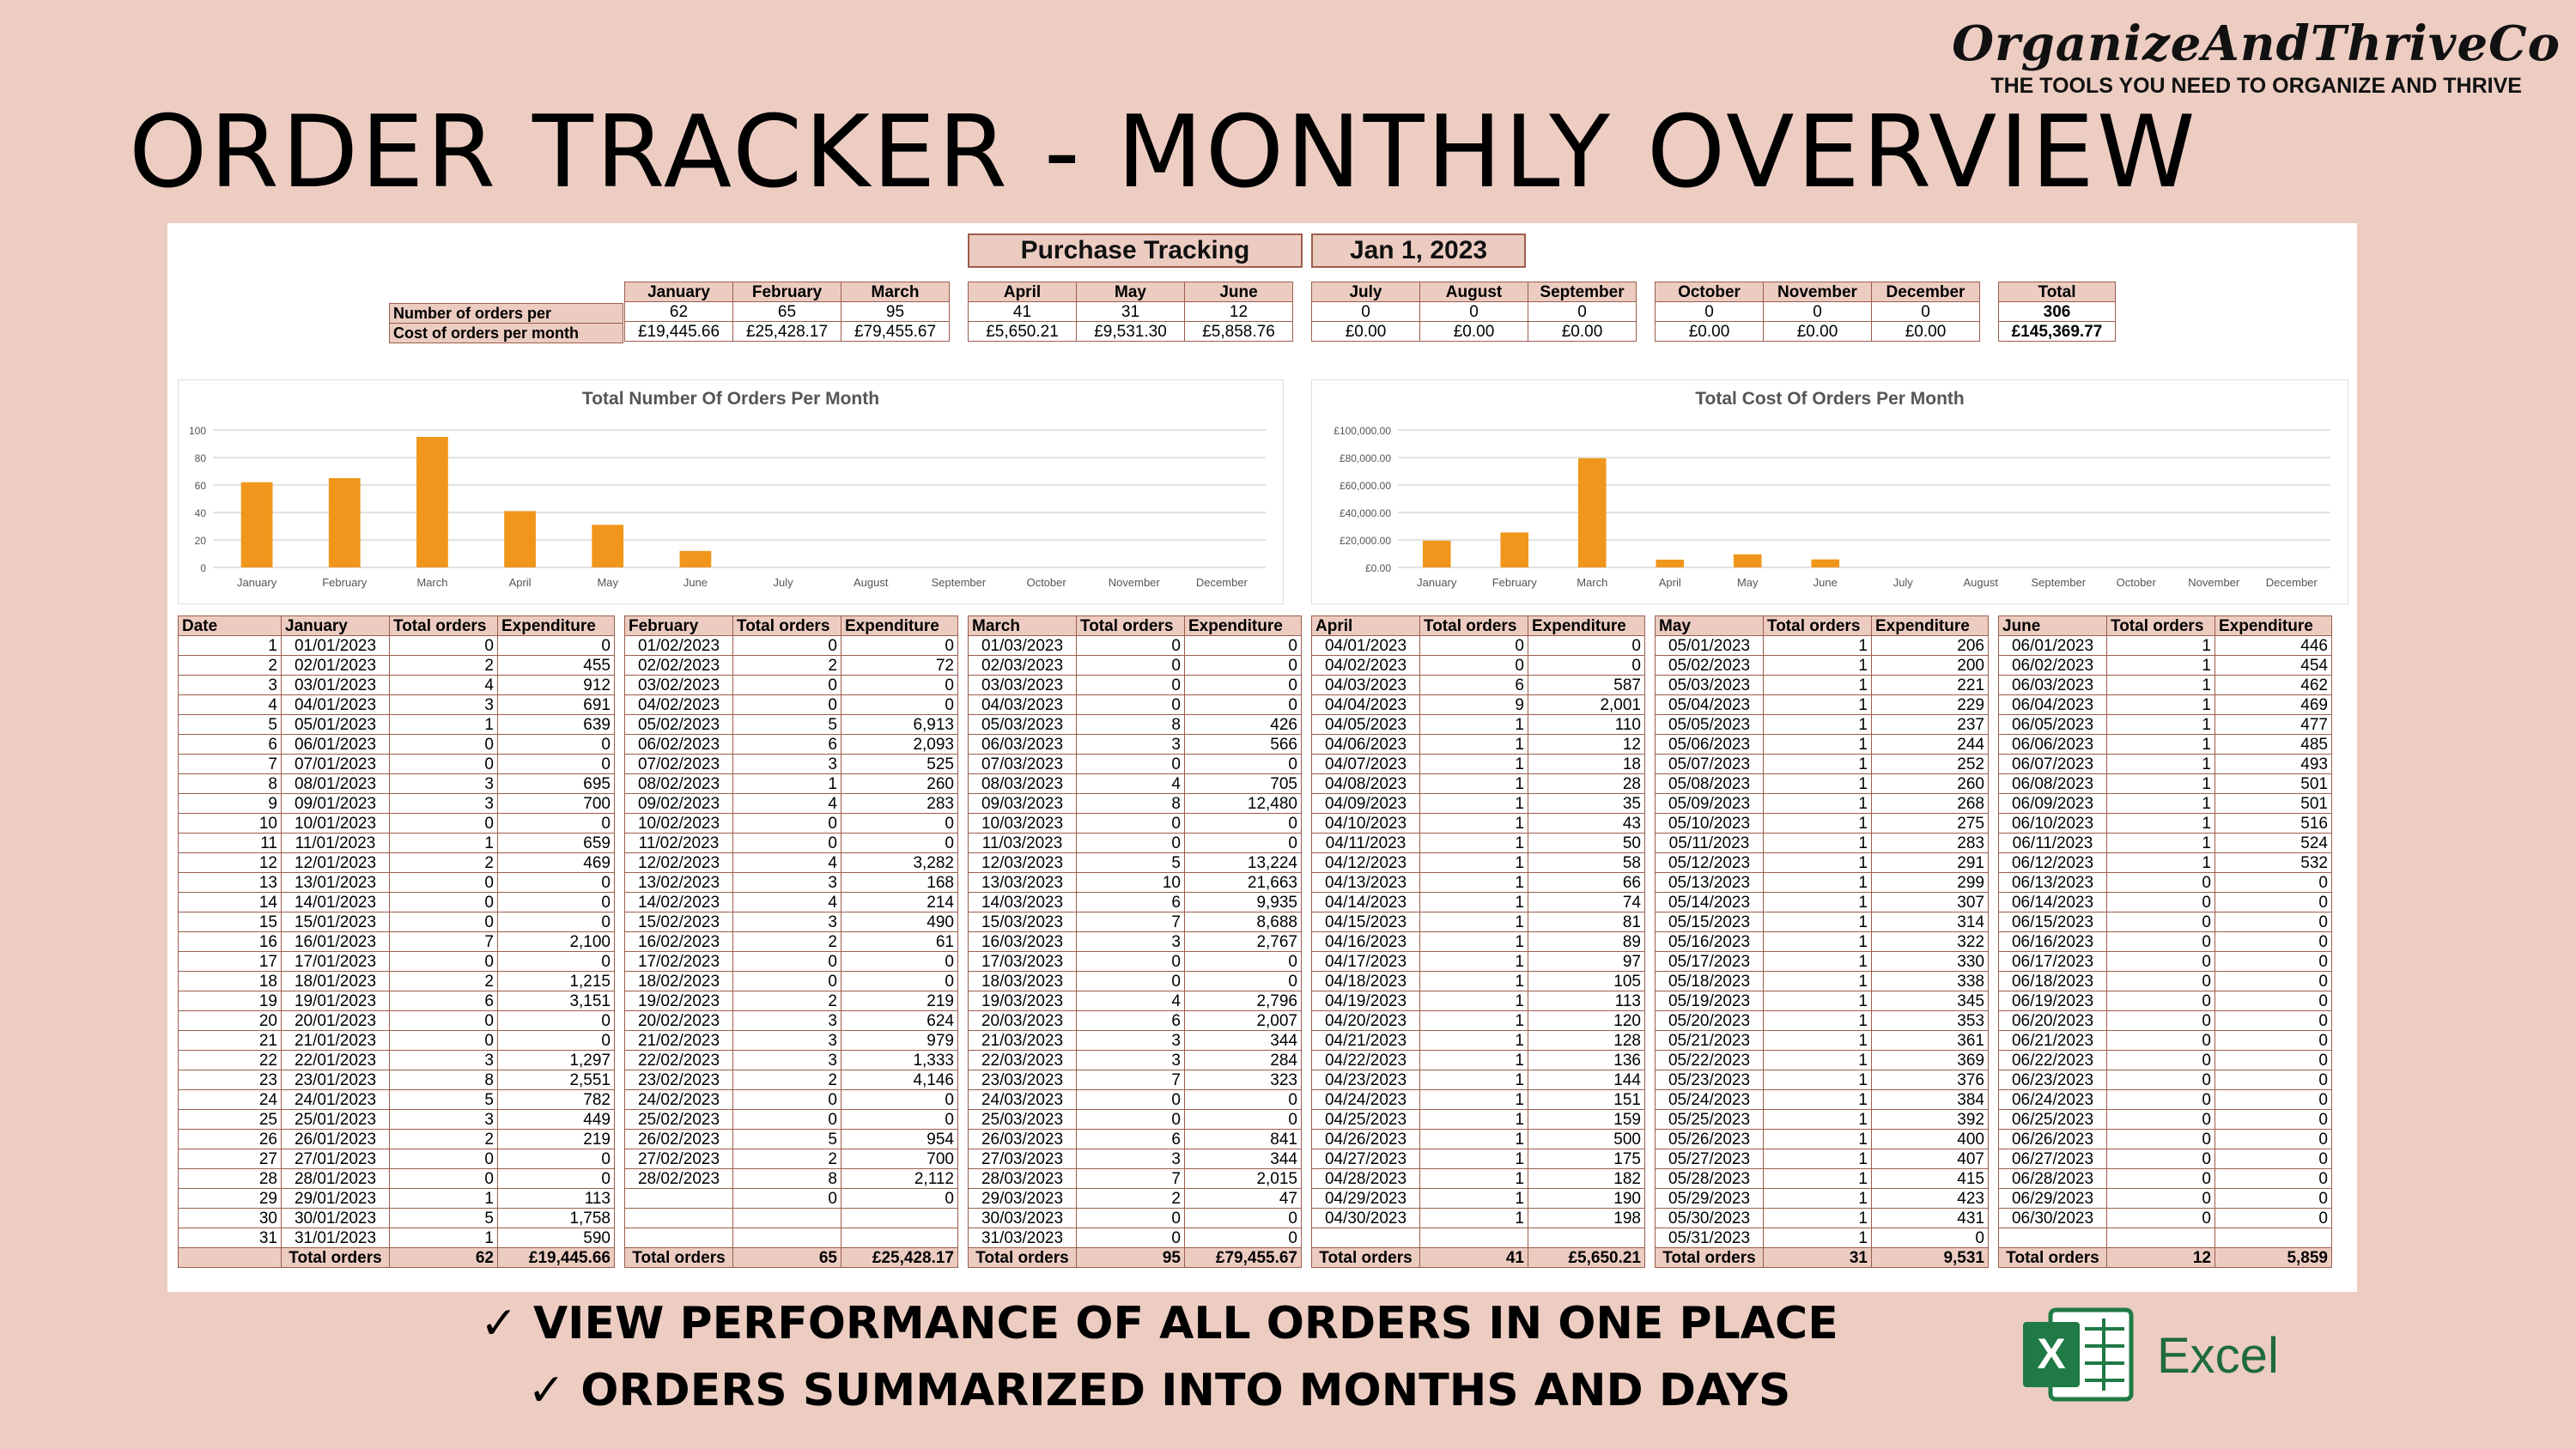 This screenshot has width=2576, height=1449. What do you see at coordinates (1023, 1001) in the screenshot?
I see `daily-date: 19/03/2023` at bounding box center [1023, 1001].